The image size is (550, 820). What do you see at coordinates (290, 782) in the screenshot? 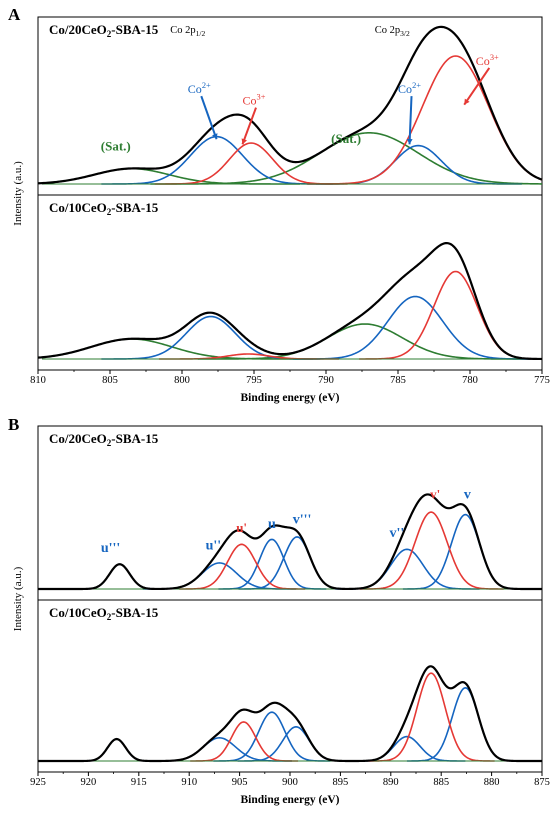
I see `x-tick-label: 900` at bounding box center [290, 782].